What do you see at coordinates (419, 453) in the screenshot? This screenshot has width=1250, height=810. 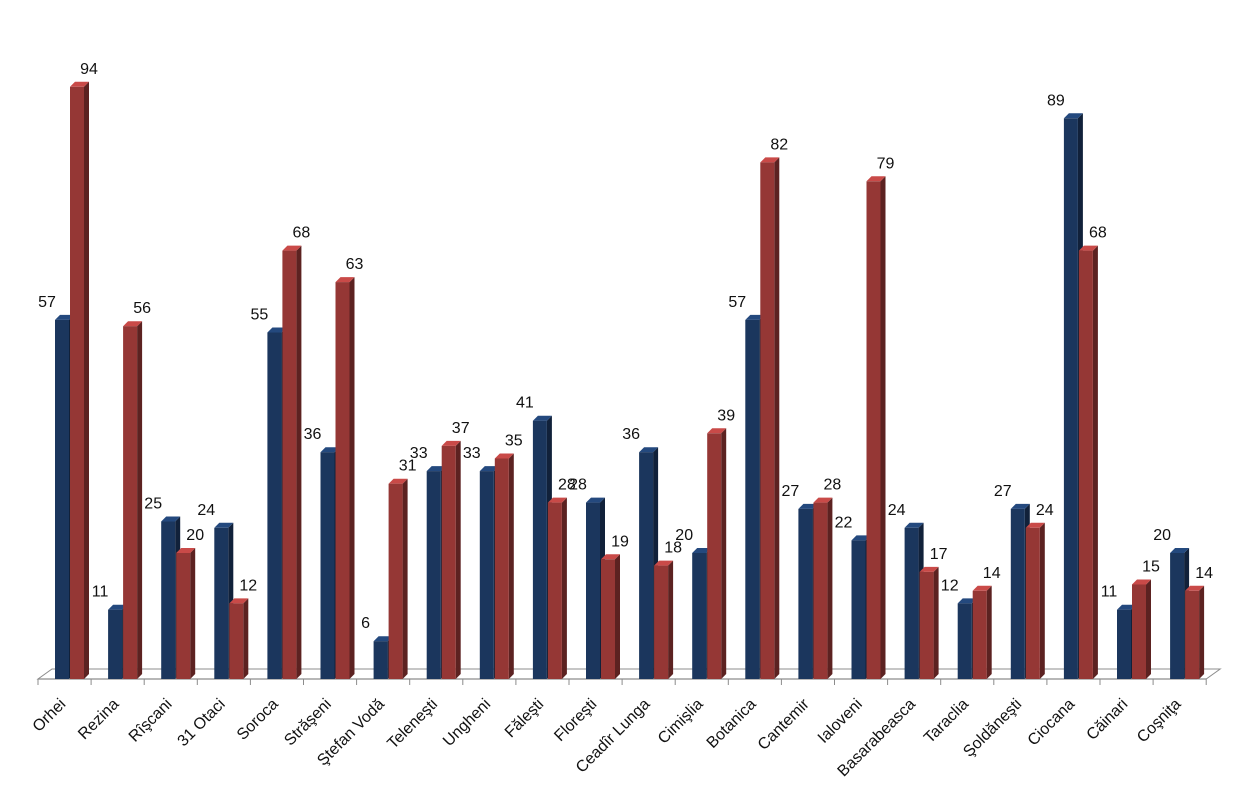 I see `data-label-series1-7: 33` at bounding box center [419, 453].